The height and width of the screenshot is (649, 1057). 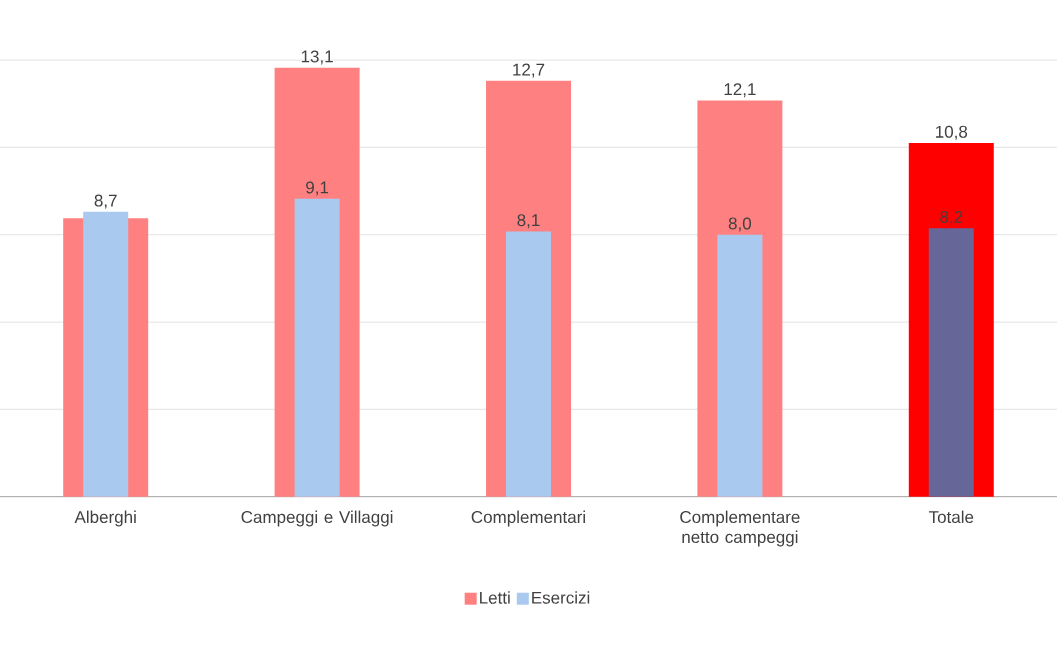 I want to click on x-tick-label: Alberghi, so click(x=105, y=518).